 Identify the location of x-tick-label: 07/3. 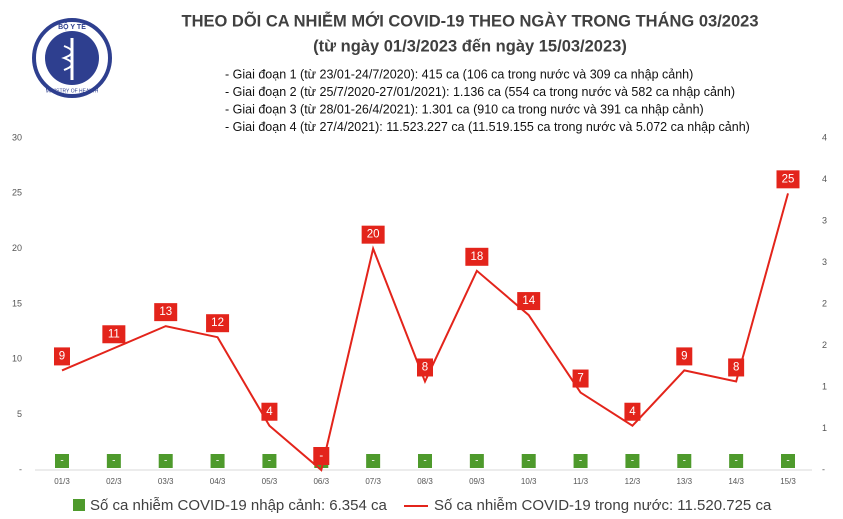
(373, 481).